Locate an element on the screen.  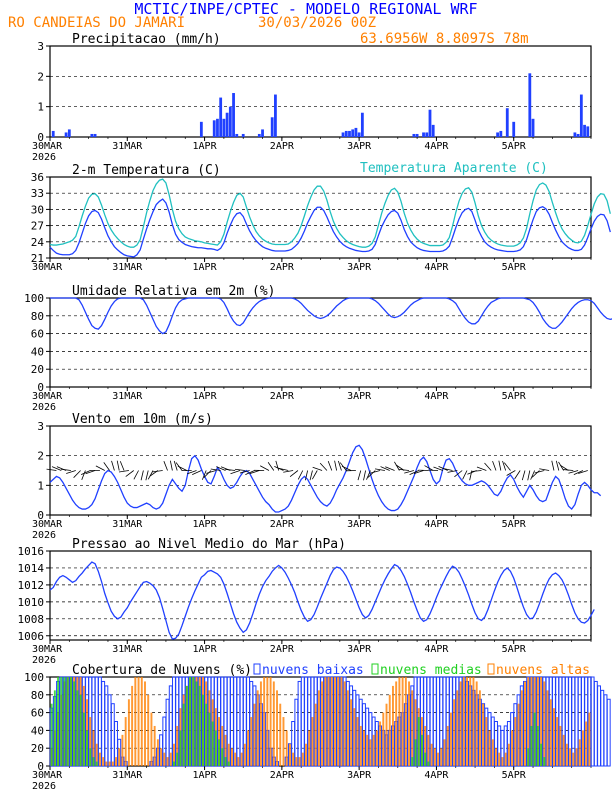
clouds-year-label: 2026 is located at coordinates (44, 786).